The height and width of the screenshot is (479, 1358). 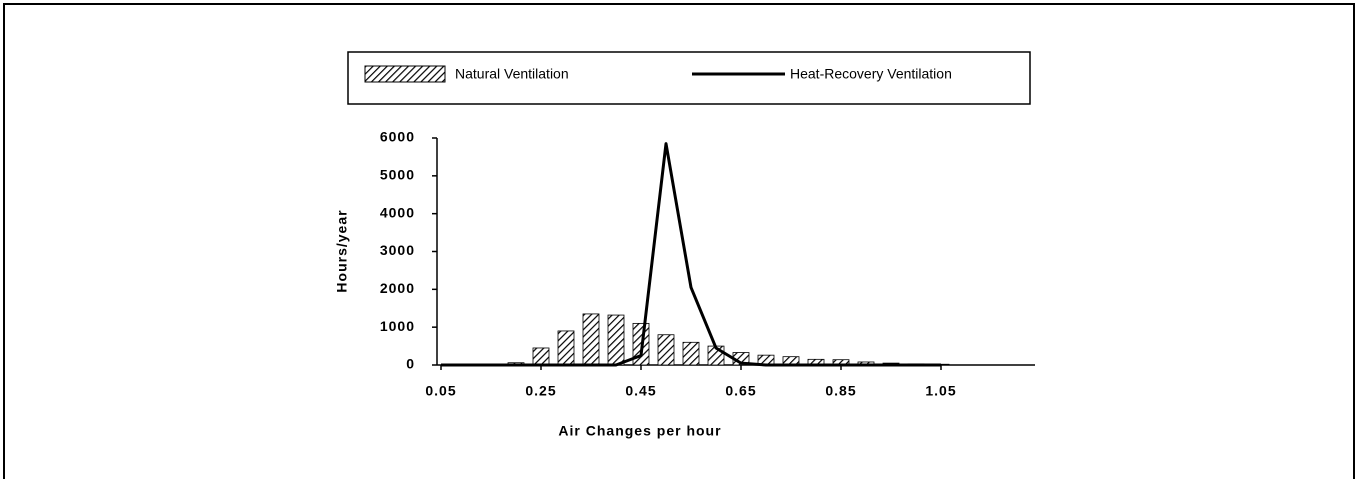 I want to click on y-tick-label: 5000, so click(x=397, y=175).